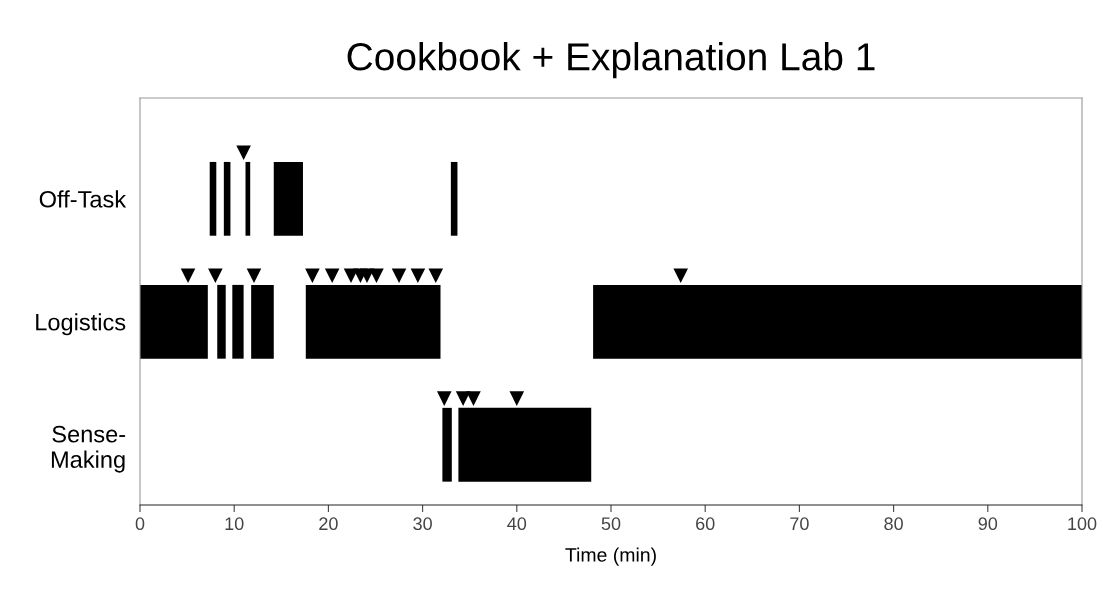  I want to click on x-tick-label: 30, so click(422, 524).